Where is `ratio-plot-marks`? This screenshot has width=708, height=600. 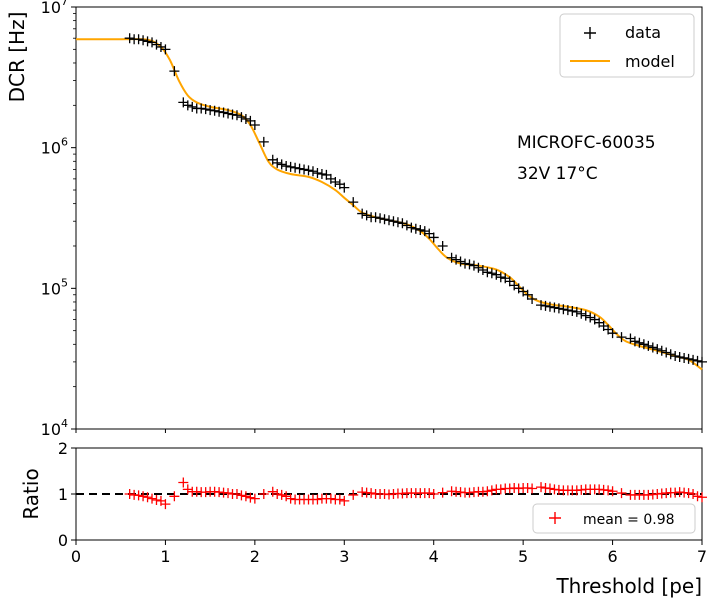 ratio-plot-marks is located at coordinates (391, 493).